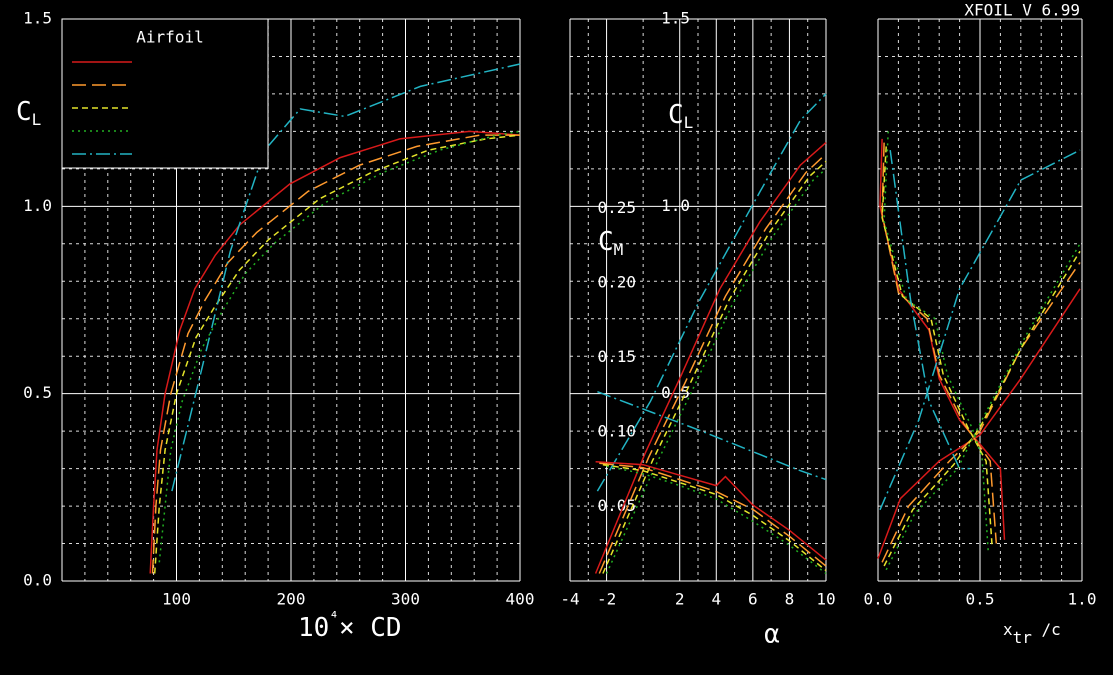  What do you see at coordinates (291, 599) in the screenshot?
I see `x-tick-label: 200` at bounding box center [291, 599].